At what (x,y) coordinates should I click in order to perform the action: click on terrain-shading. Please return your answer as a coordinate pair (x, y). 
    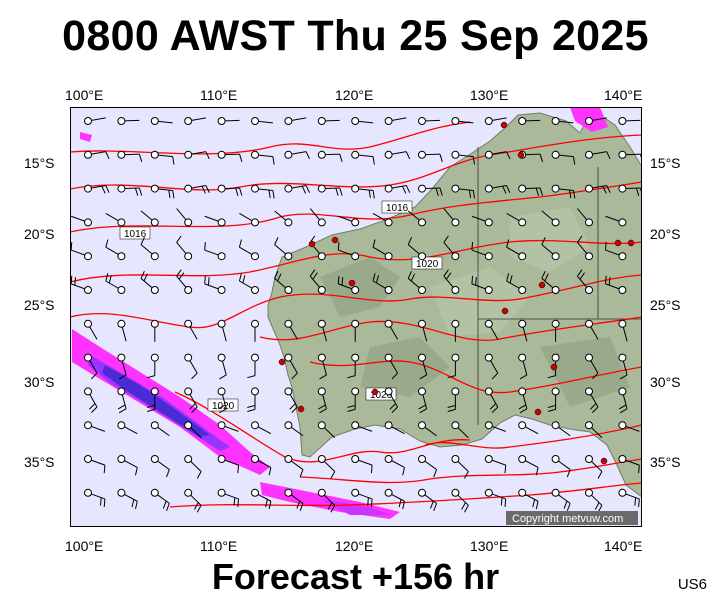
    Looking at the image, I should click on (475, 307).